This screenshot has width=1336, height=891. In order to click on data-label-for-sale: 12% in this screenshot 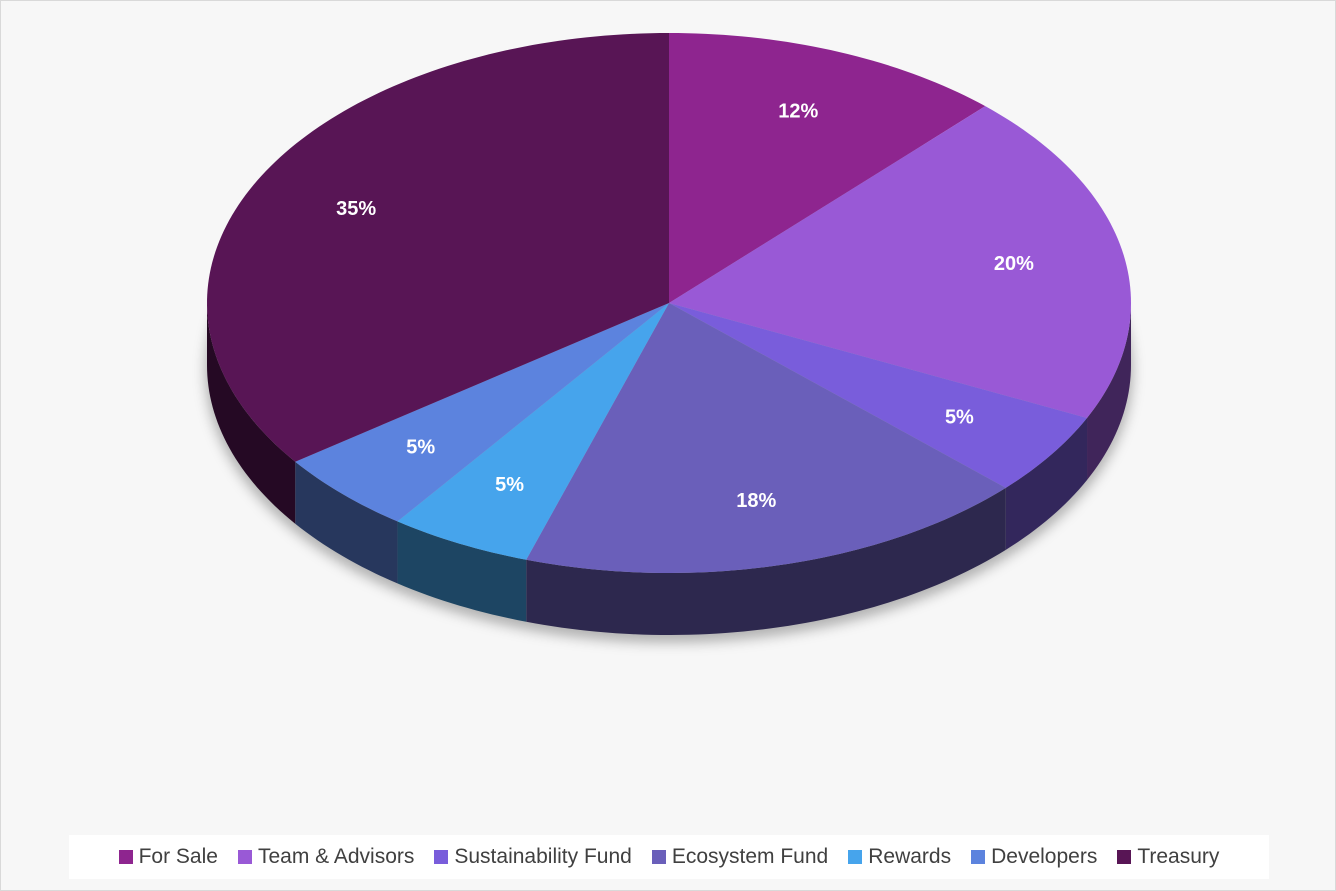, I will do `click(798, 111)`.